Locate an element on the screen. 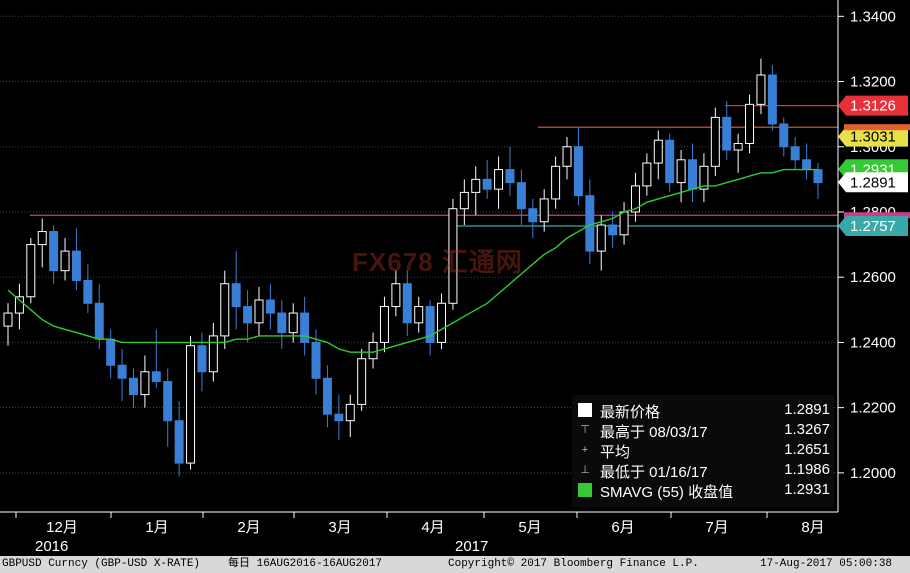  legend-high: ⊤ 最高于 08/03/17 1.3267 is located at coordinates (703, 431).